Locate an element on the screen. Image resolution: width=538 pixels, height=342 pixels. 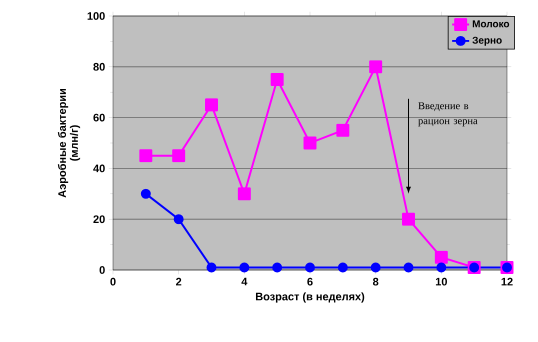
y-axis-title: Аэробные бактерии (млн/г) is located at coordinates (69, 143).